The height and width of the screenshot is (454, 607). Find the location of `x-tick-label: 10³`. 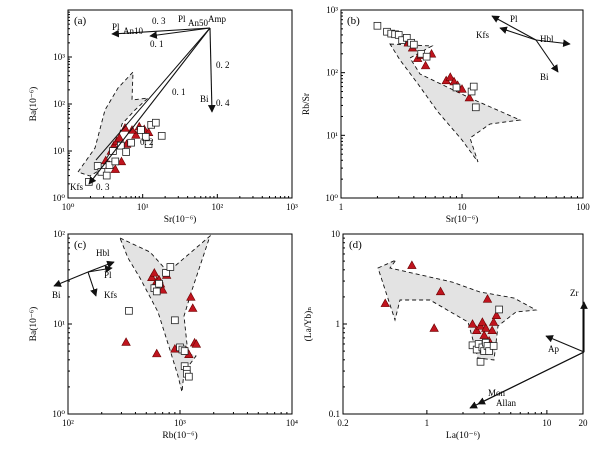

x-tick-label: 10³ is located at coordinates (180, 423).